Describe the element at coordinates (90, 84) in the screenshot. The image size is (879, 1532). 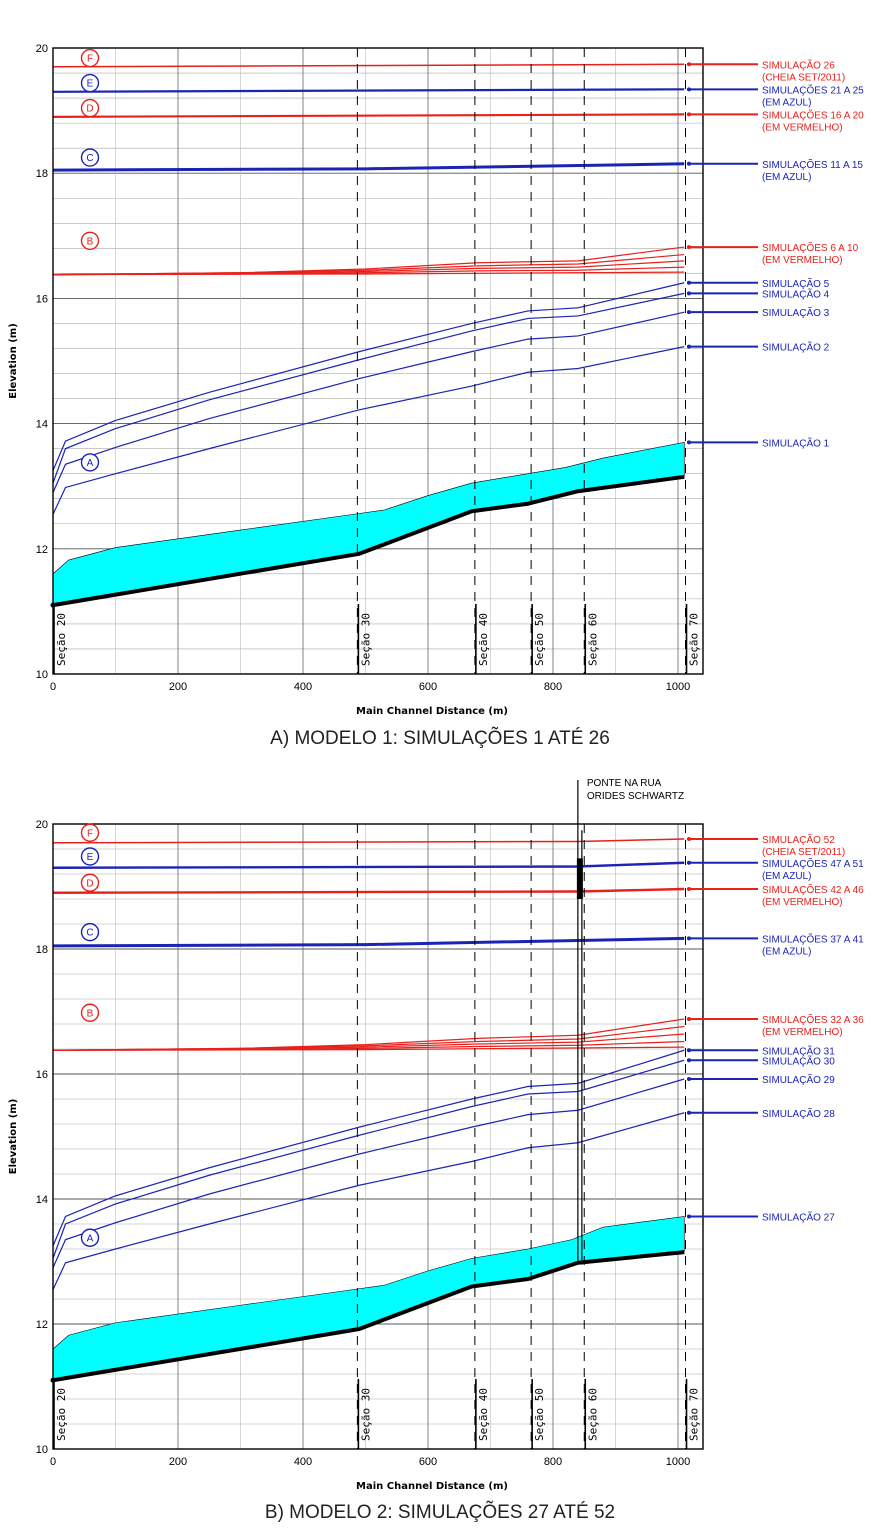
I see `group-marker-letter: E` at that location.